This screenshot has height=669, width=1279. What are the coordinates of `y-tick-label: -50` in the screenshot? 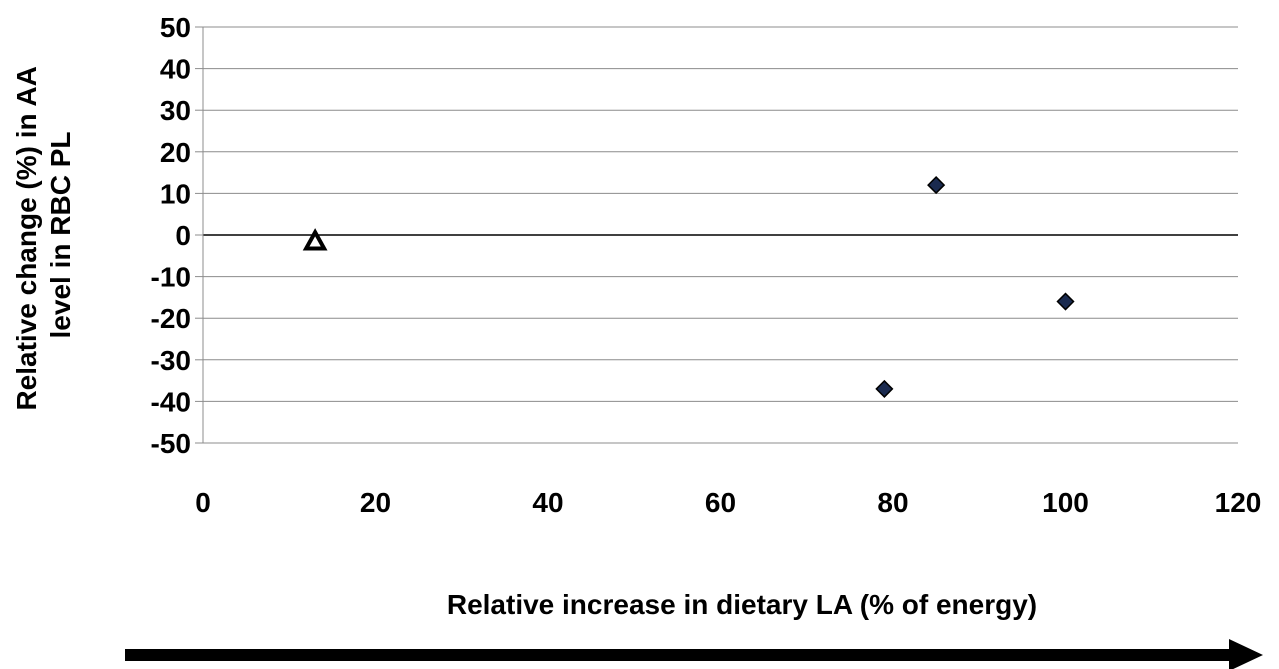 It's located at (171, 443).